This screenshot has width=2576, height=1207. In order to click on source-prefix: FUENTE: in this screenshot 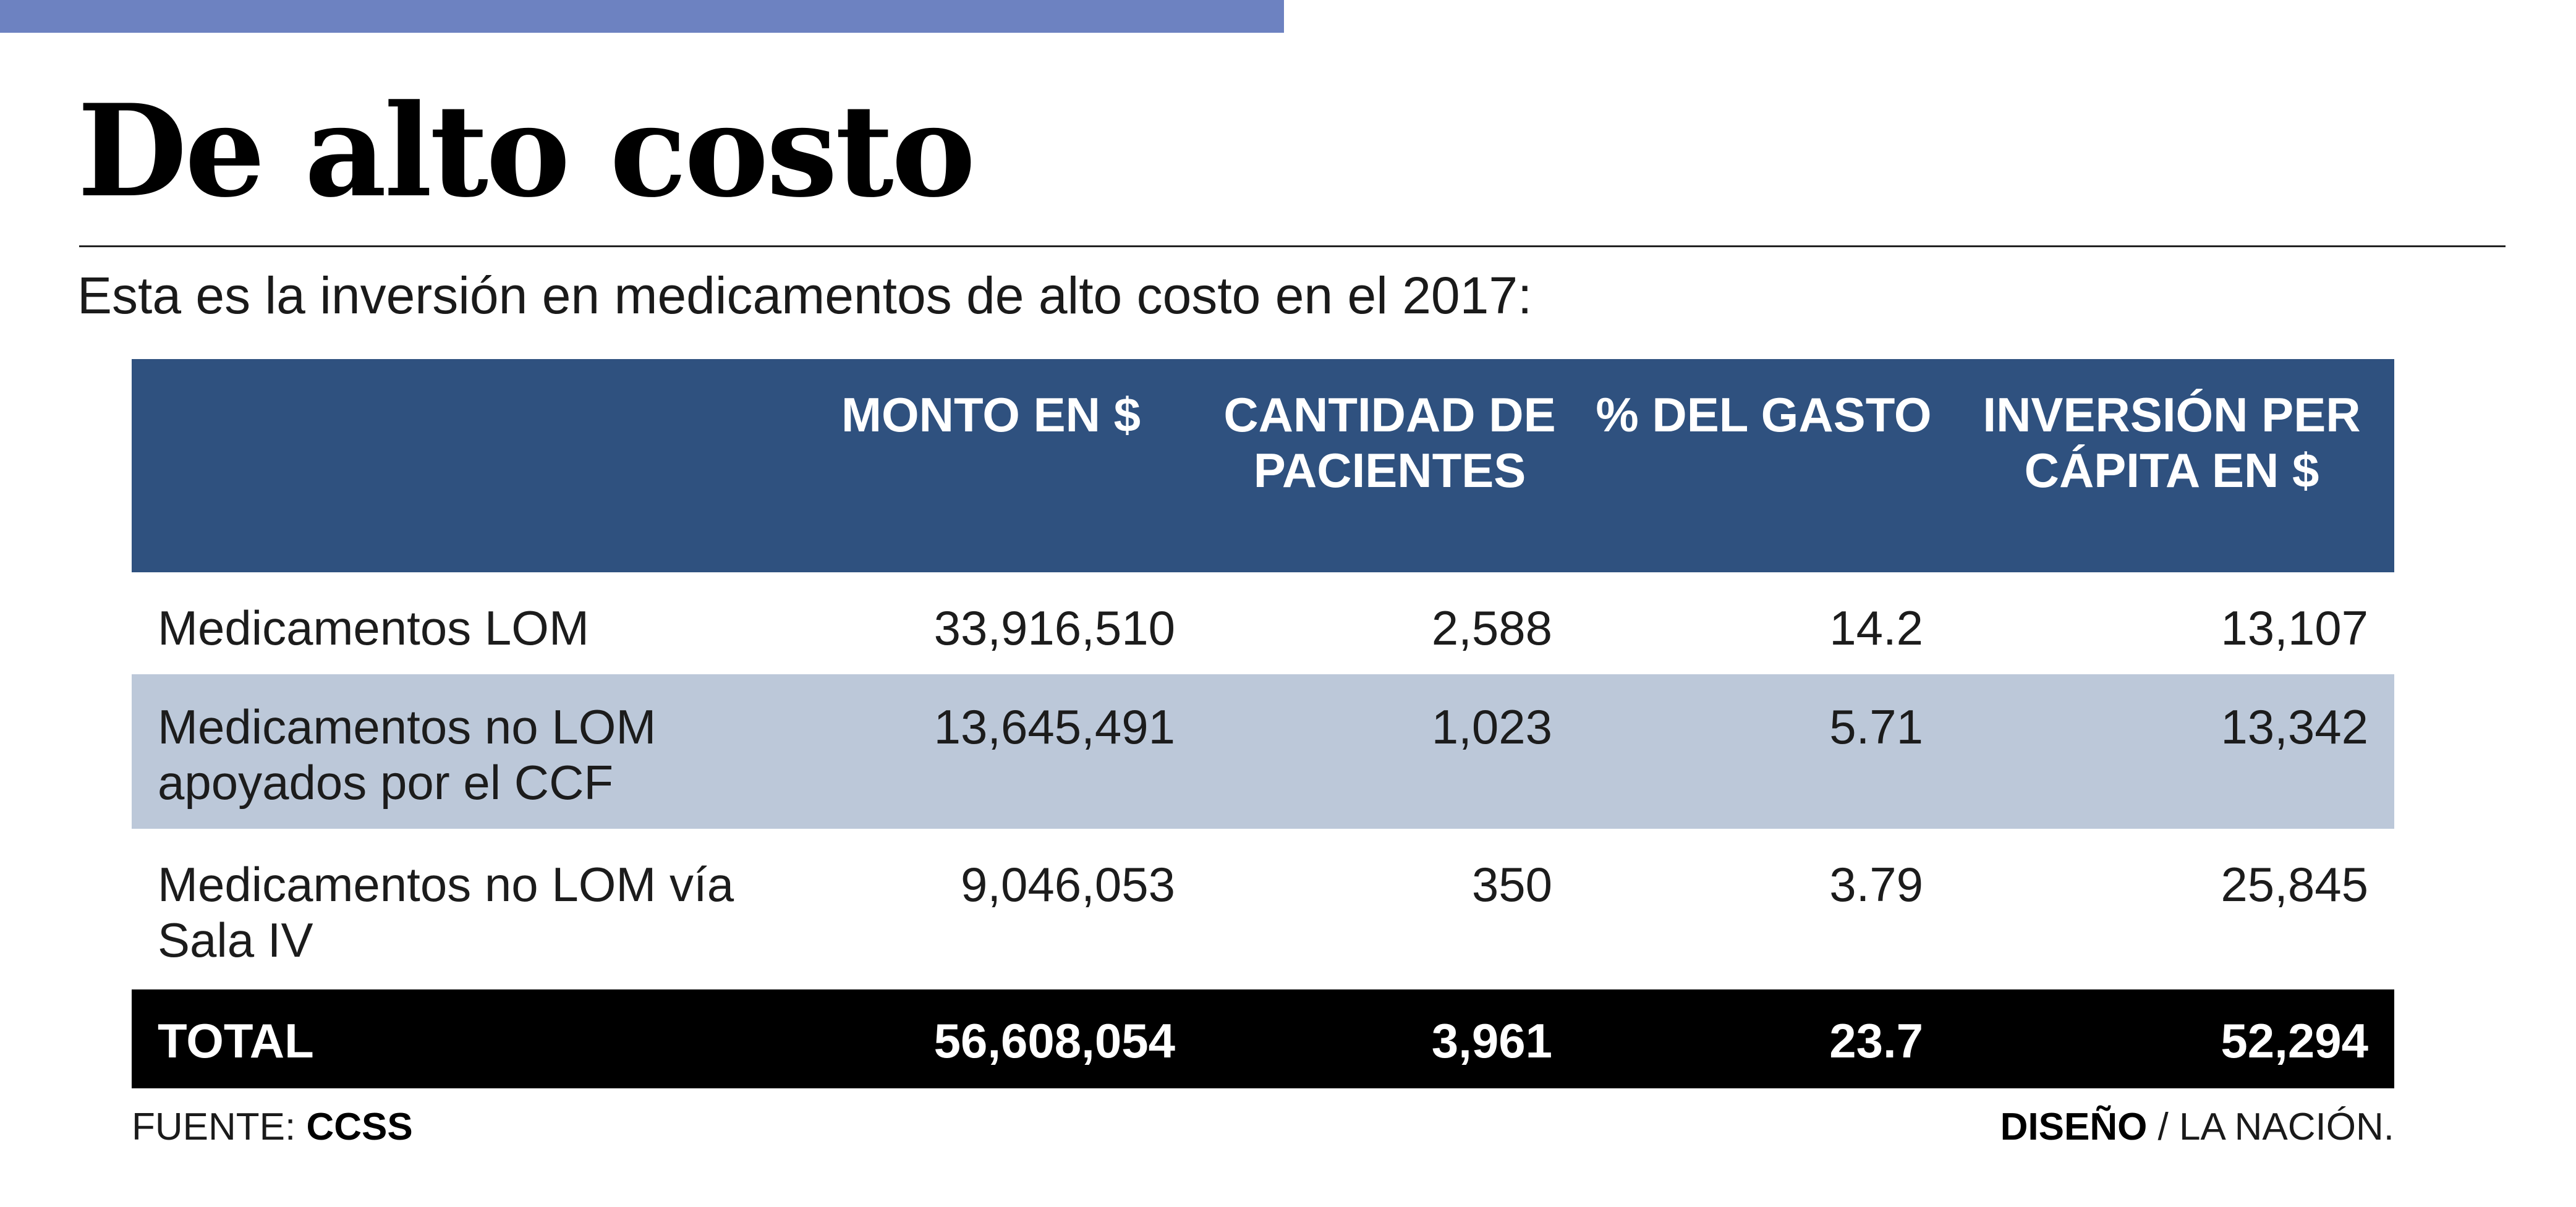, I will do `click(219, 1127)`.